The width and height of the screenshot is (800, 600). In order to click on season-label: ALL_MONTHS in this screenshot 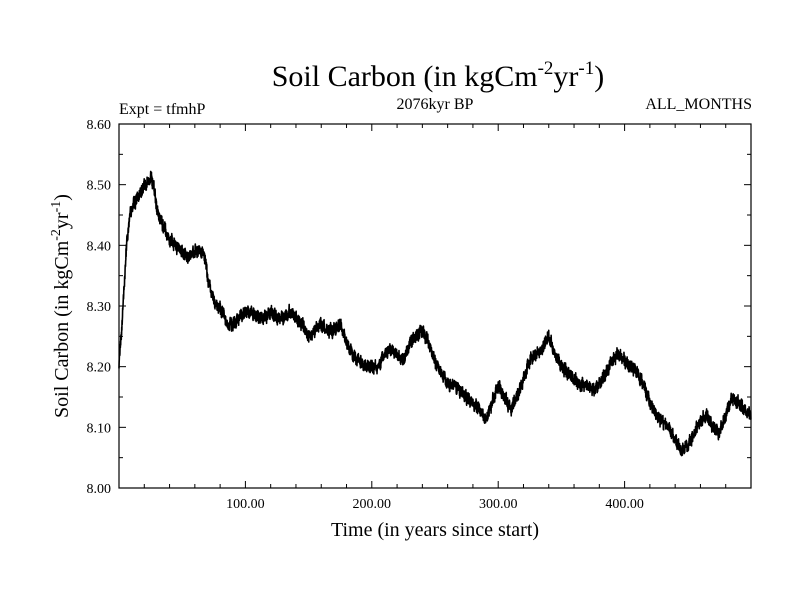, I will do `click(698, 104)`.